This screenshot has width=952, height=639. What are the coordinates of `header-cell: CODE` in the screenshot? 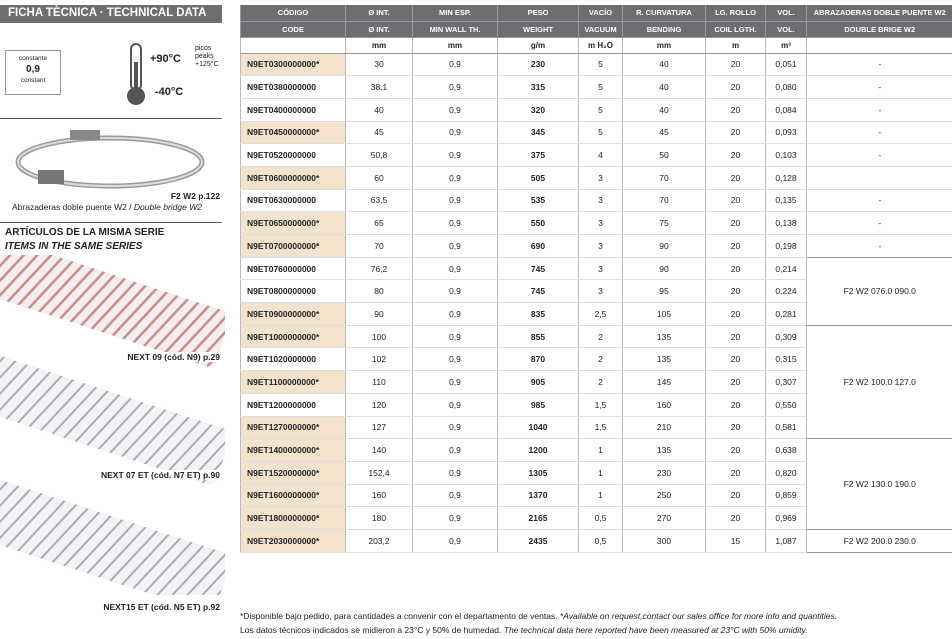 It's located at (293, 29).